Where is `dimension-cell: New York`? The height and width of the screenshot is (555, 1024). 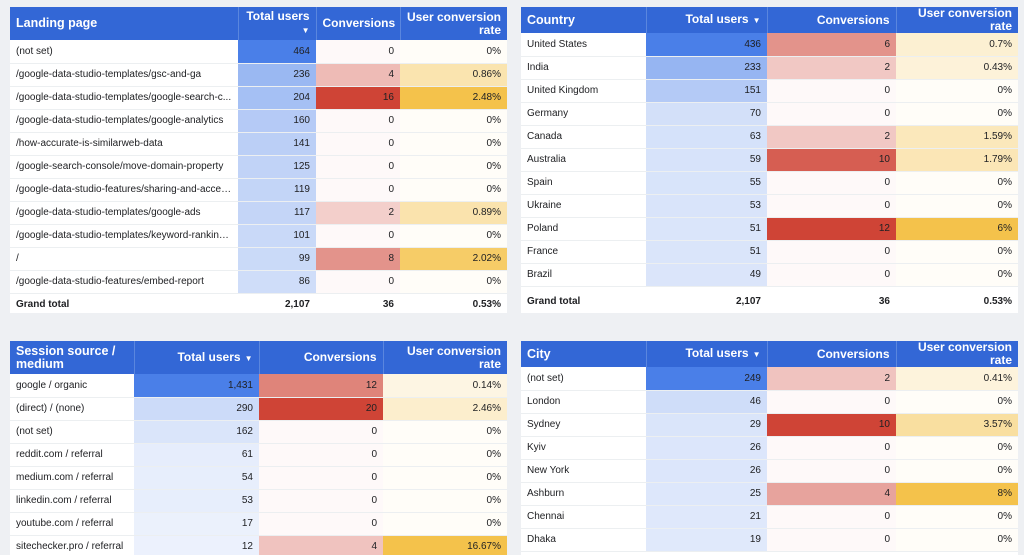
dimension-cell: New York is located at coordinates (583, 471).